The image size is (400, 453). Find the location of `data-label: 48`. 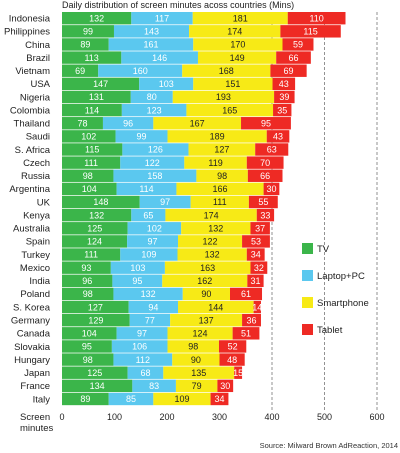

data-label: 48 is located at coordinates (232, 360).